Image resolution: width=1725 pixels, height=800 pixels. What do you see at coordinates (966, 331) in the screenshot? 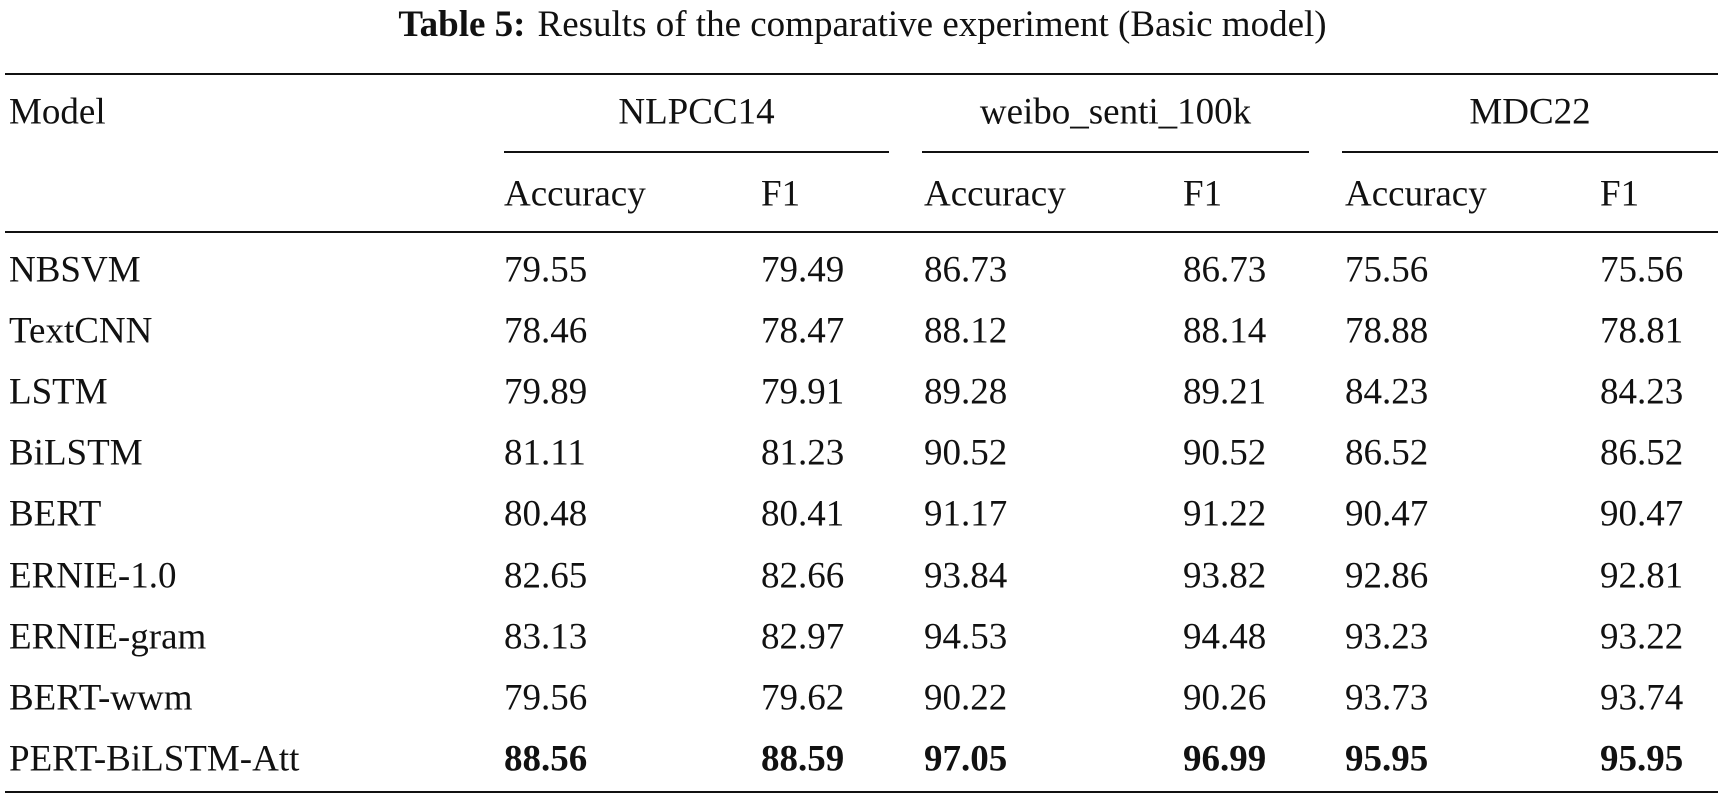
I see `cell-value: 88.12` at bounding box center [966, 331].